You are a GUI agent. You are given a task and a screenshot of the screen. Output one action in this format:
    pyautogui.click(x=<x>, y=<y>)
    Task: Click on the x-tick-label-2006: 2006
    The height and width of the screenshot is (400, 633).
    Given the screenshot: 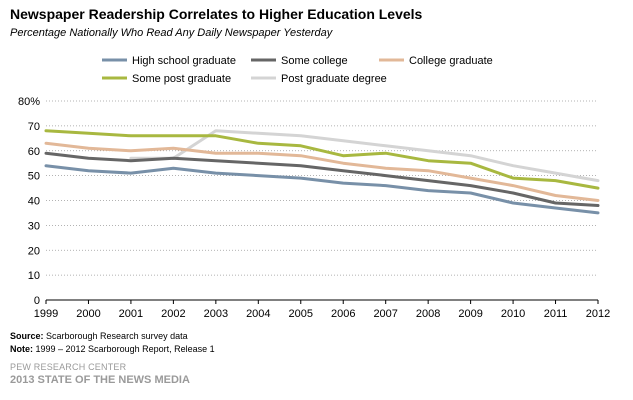 What is the action you would take?
    pyautogui.click(x=343, y=314)
    